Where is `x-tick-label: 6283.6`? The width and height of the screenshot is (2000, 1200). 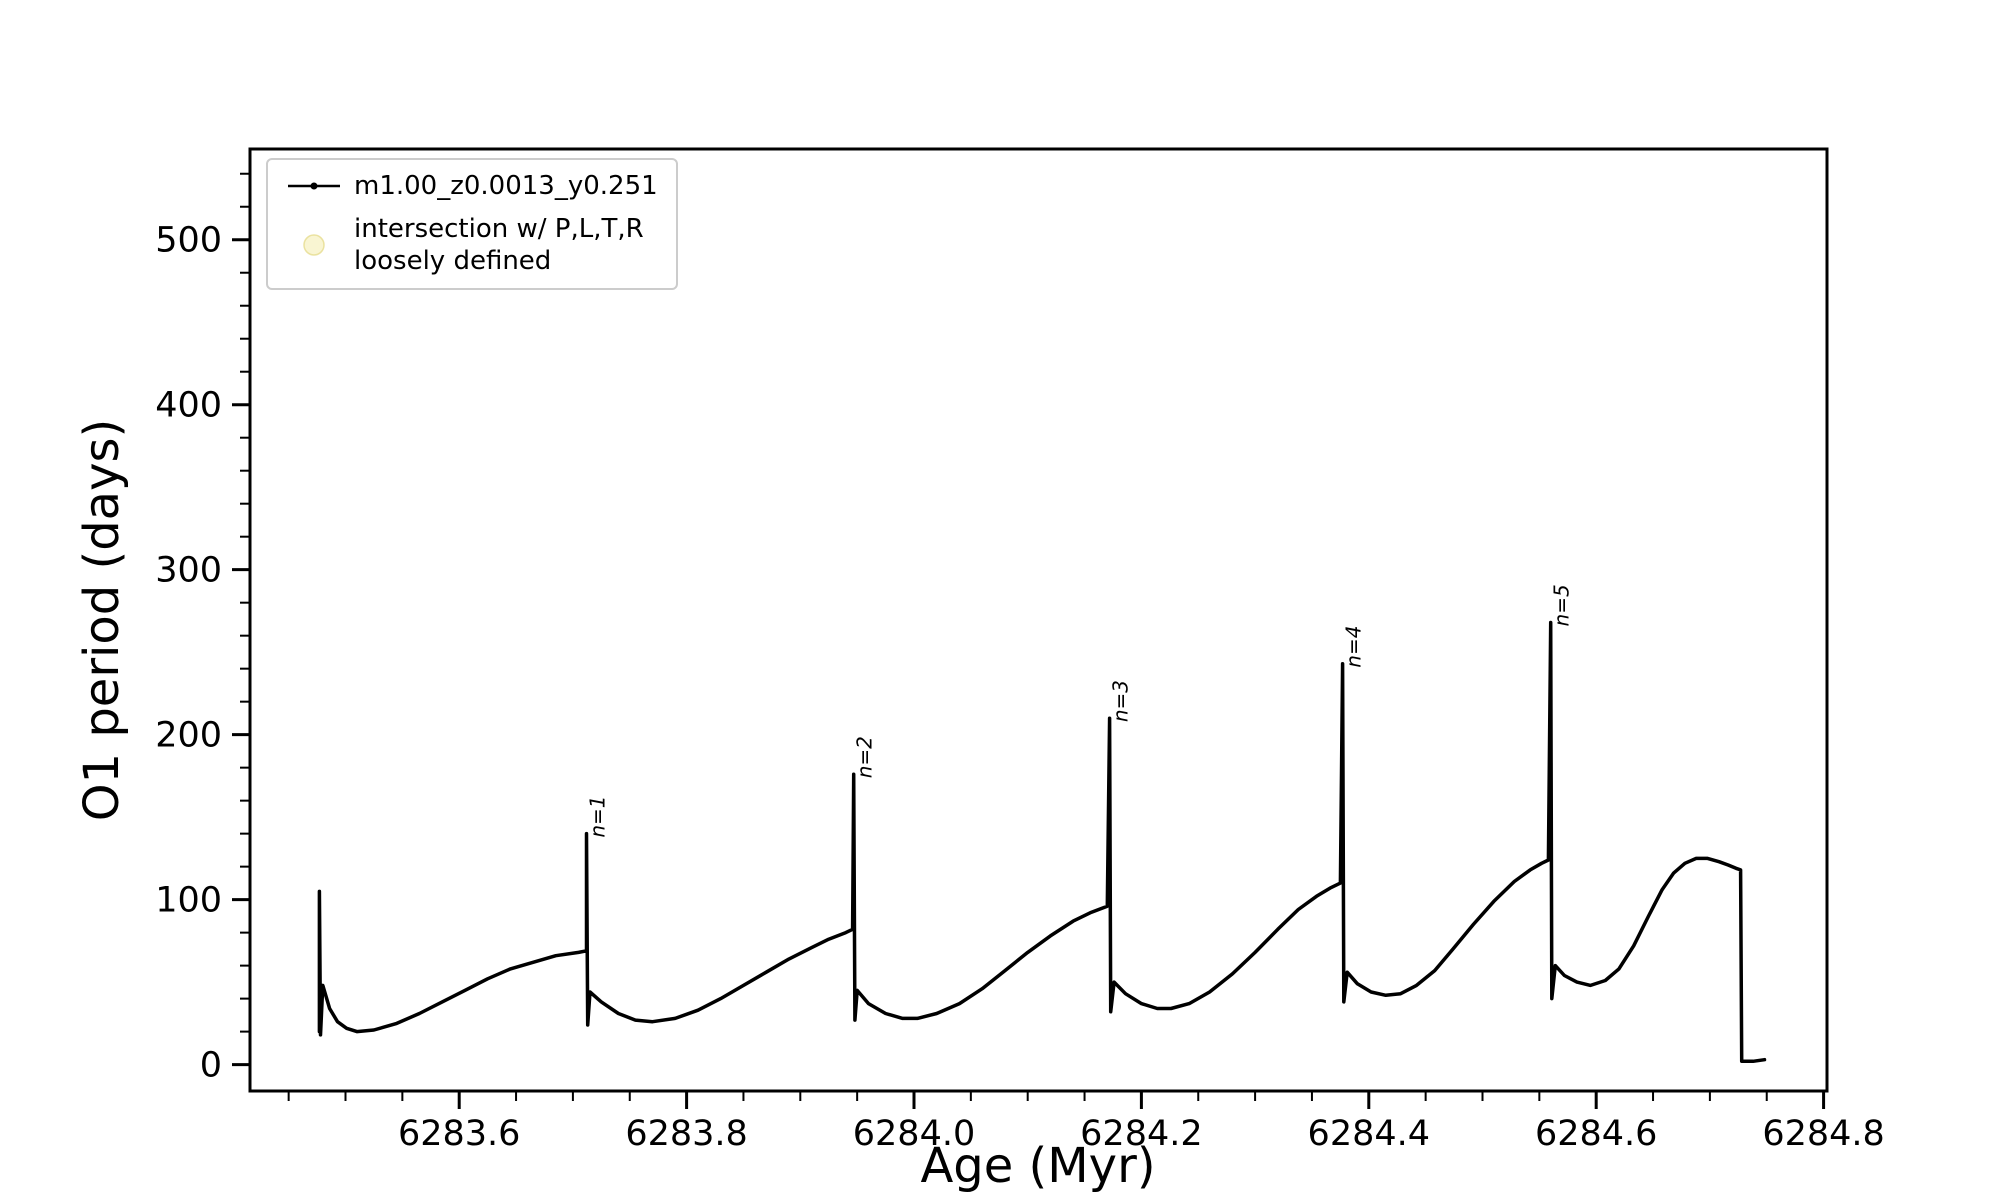
x-tick-label: 6283.6 is located at coordinates (459, 1134).